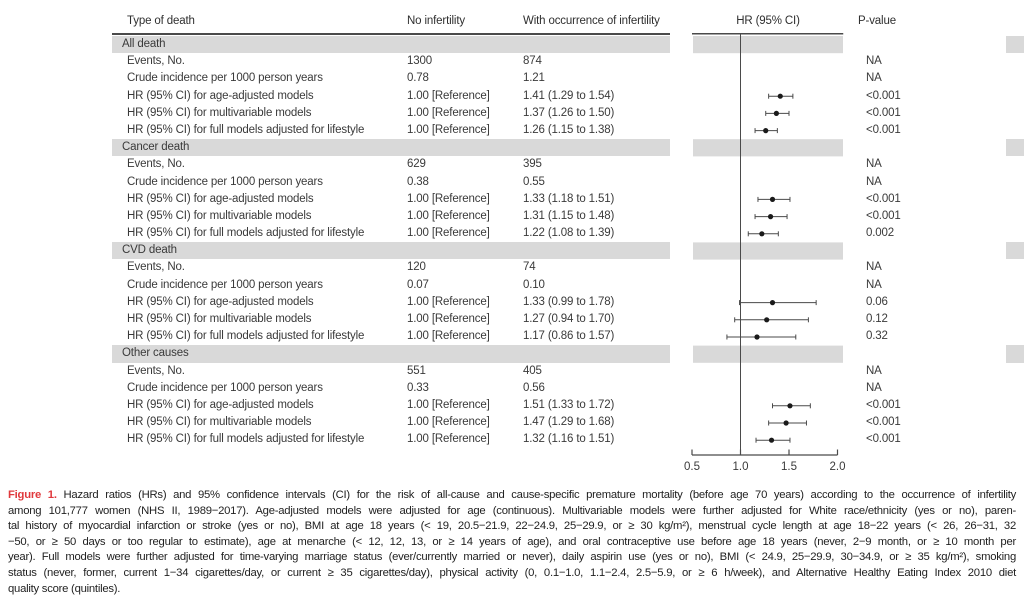 The width and height of the screenshot is (1024, 614). I want to click on column-header-hr-95ci: HR (95% CI), so click(768, 21).